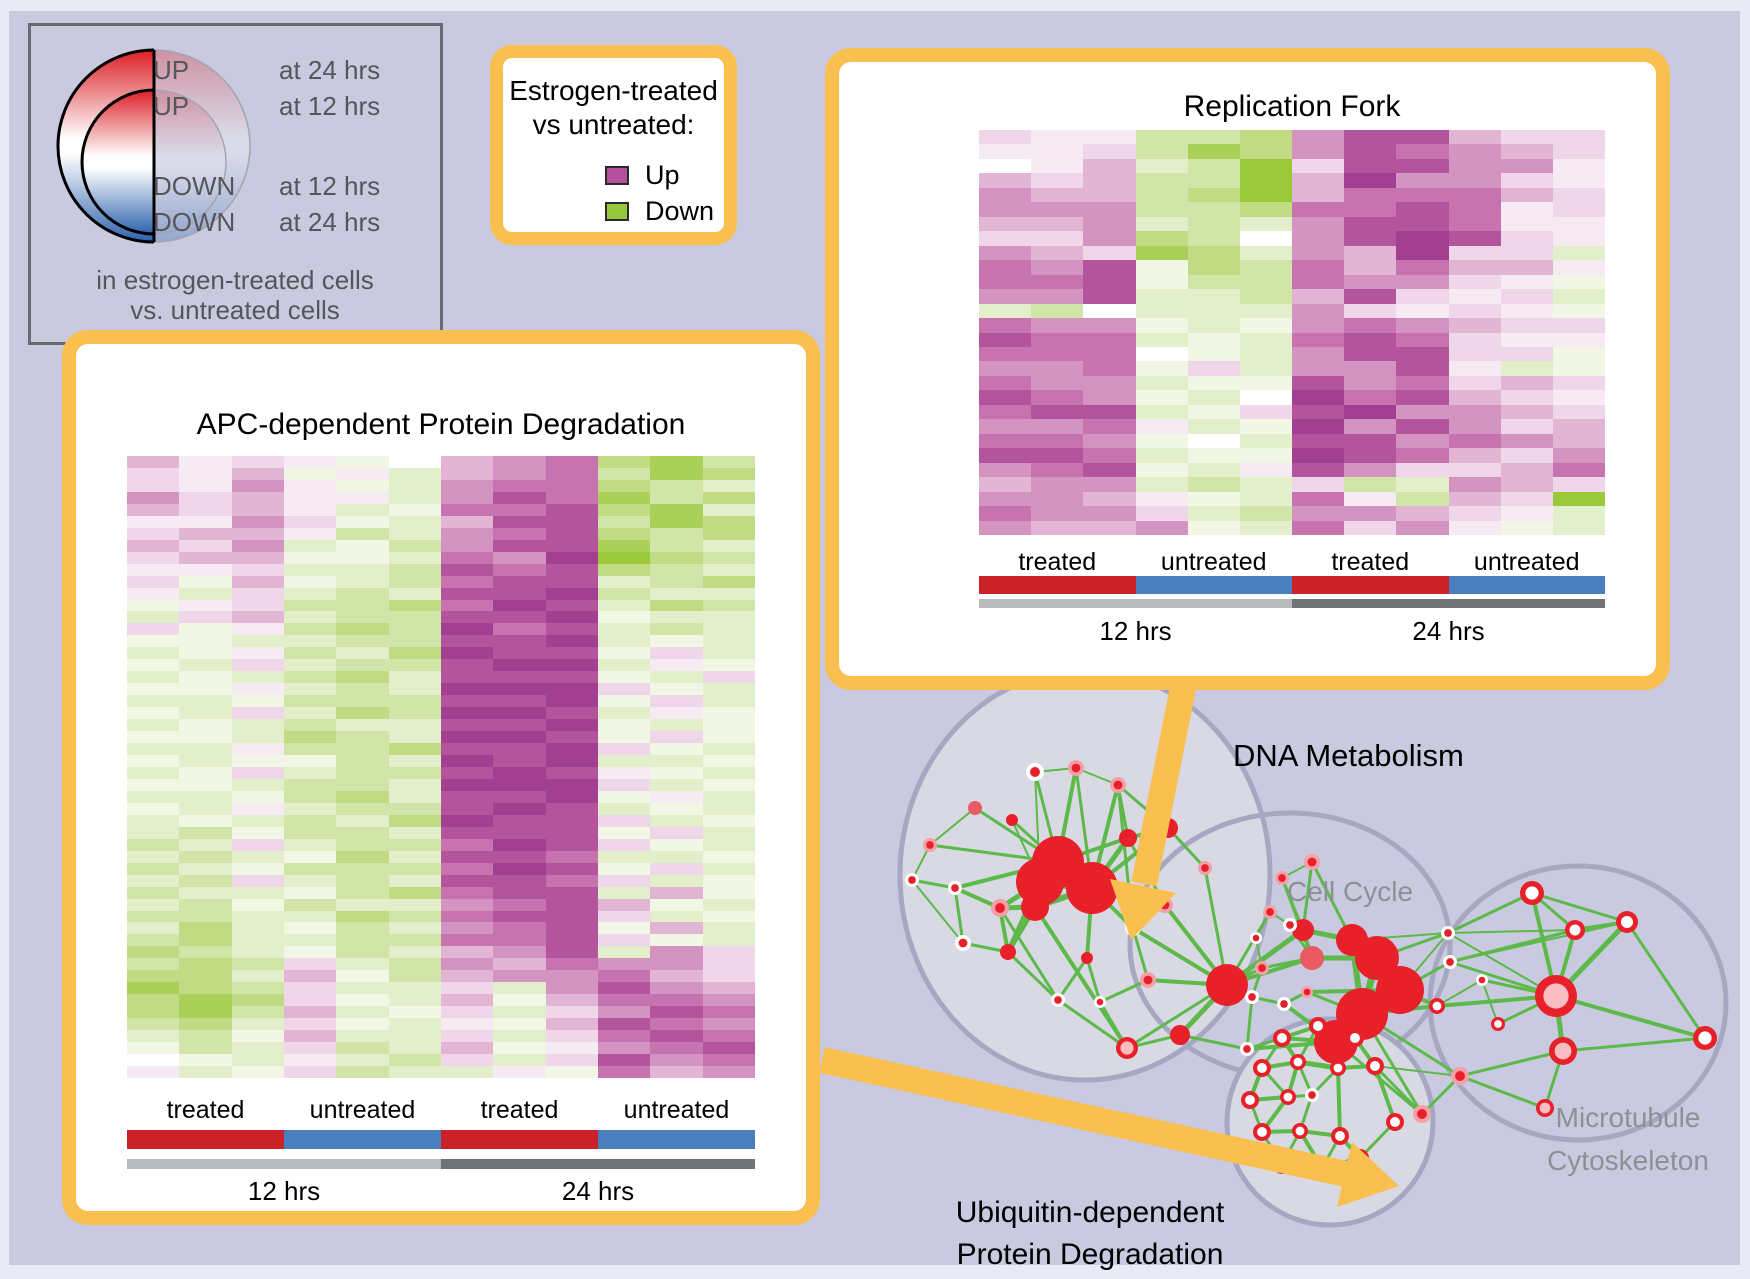 The width and height of the screenshot is (1750, 1279). What do you see at coordinates (662, 175) in the screenshot?
I see `up-label: Up` at bounding box center [662, 175].